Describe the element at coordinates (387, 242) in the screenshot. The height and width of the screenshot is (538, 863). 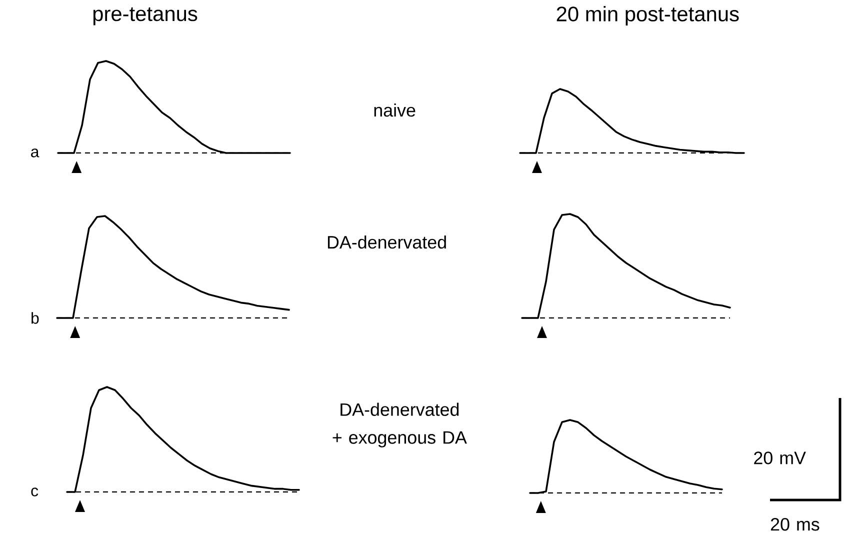
I see `text: DA-denervated` at that location.